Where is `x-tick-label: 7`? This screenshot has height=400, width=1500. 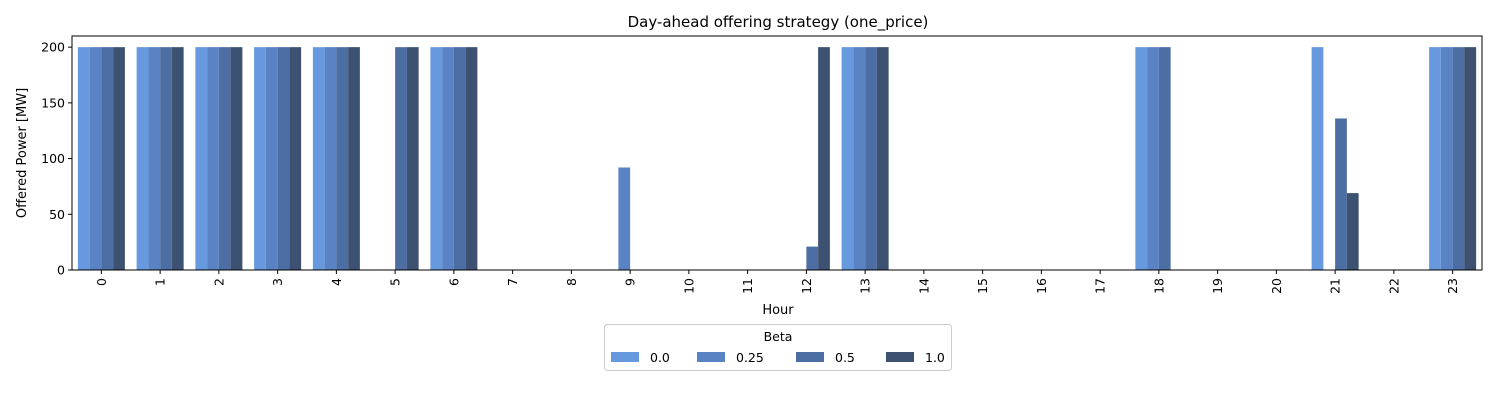 x-tick-label: 7 is located at coordinates (512, 282).